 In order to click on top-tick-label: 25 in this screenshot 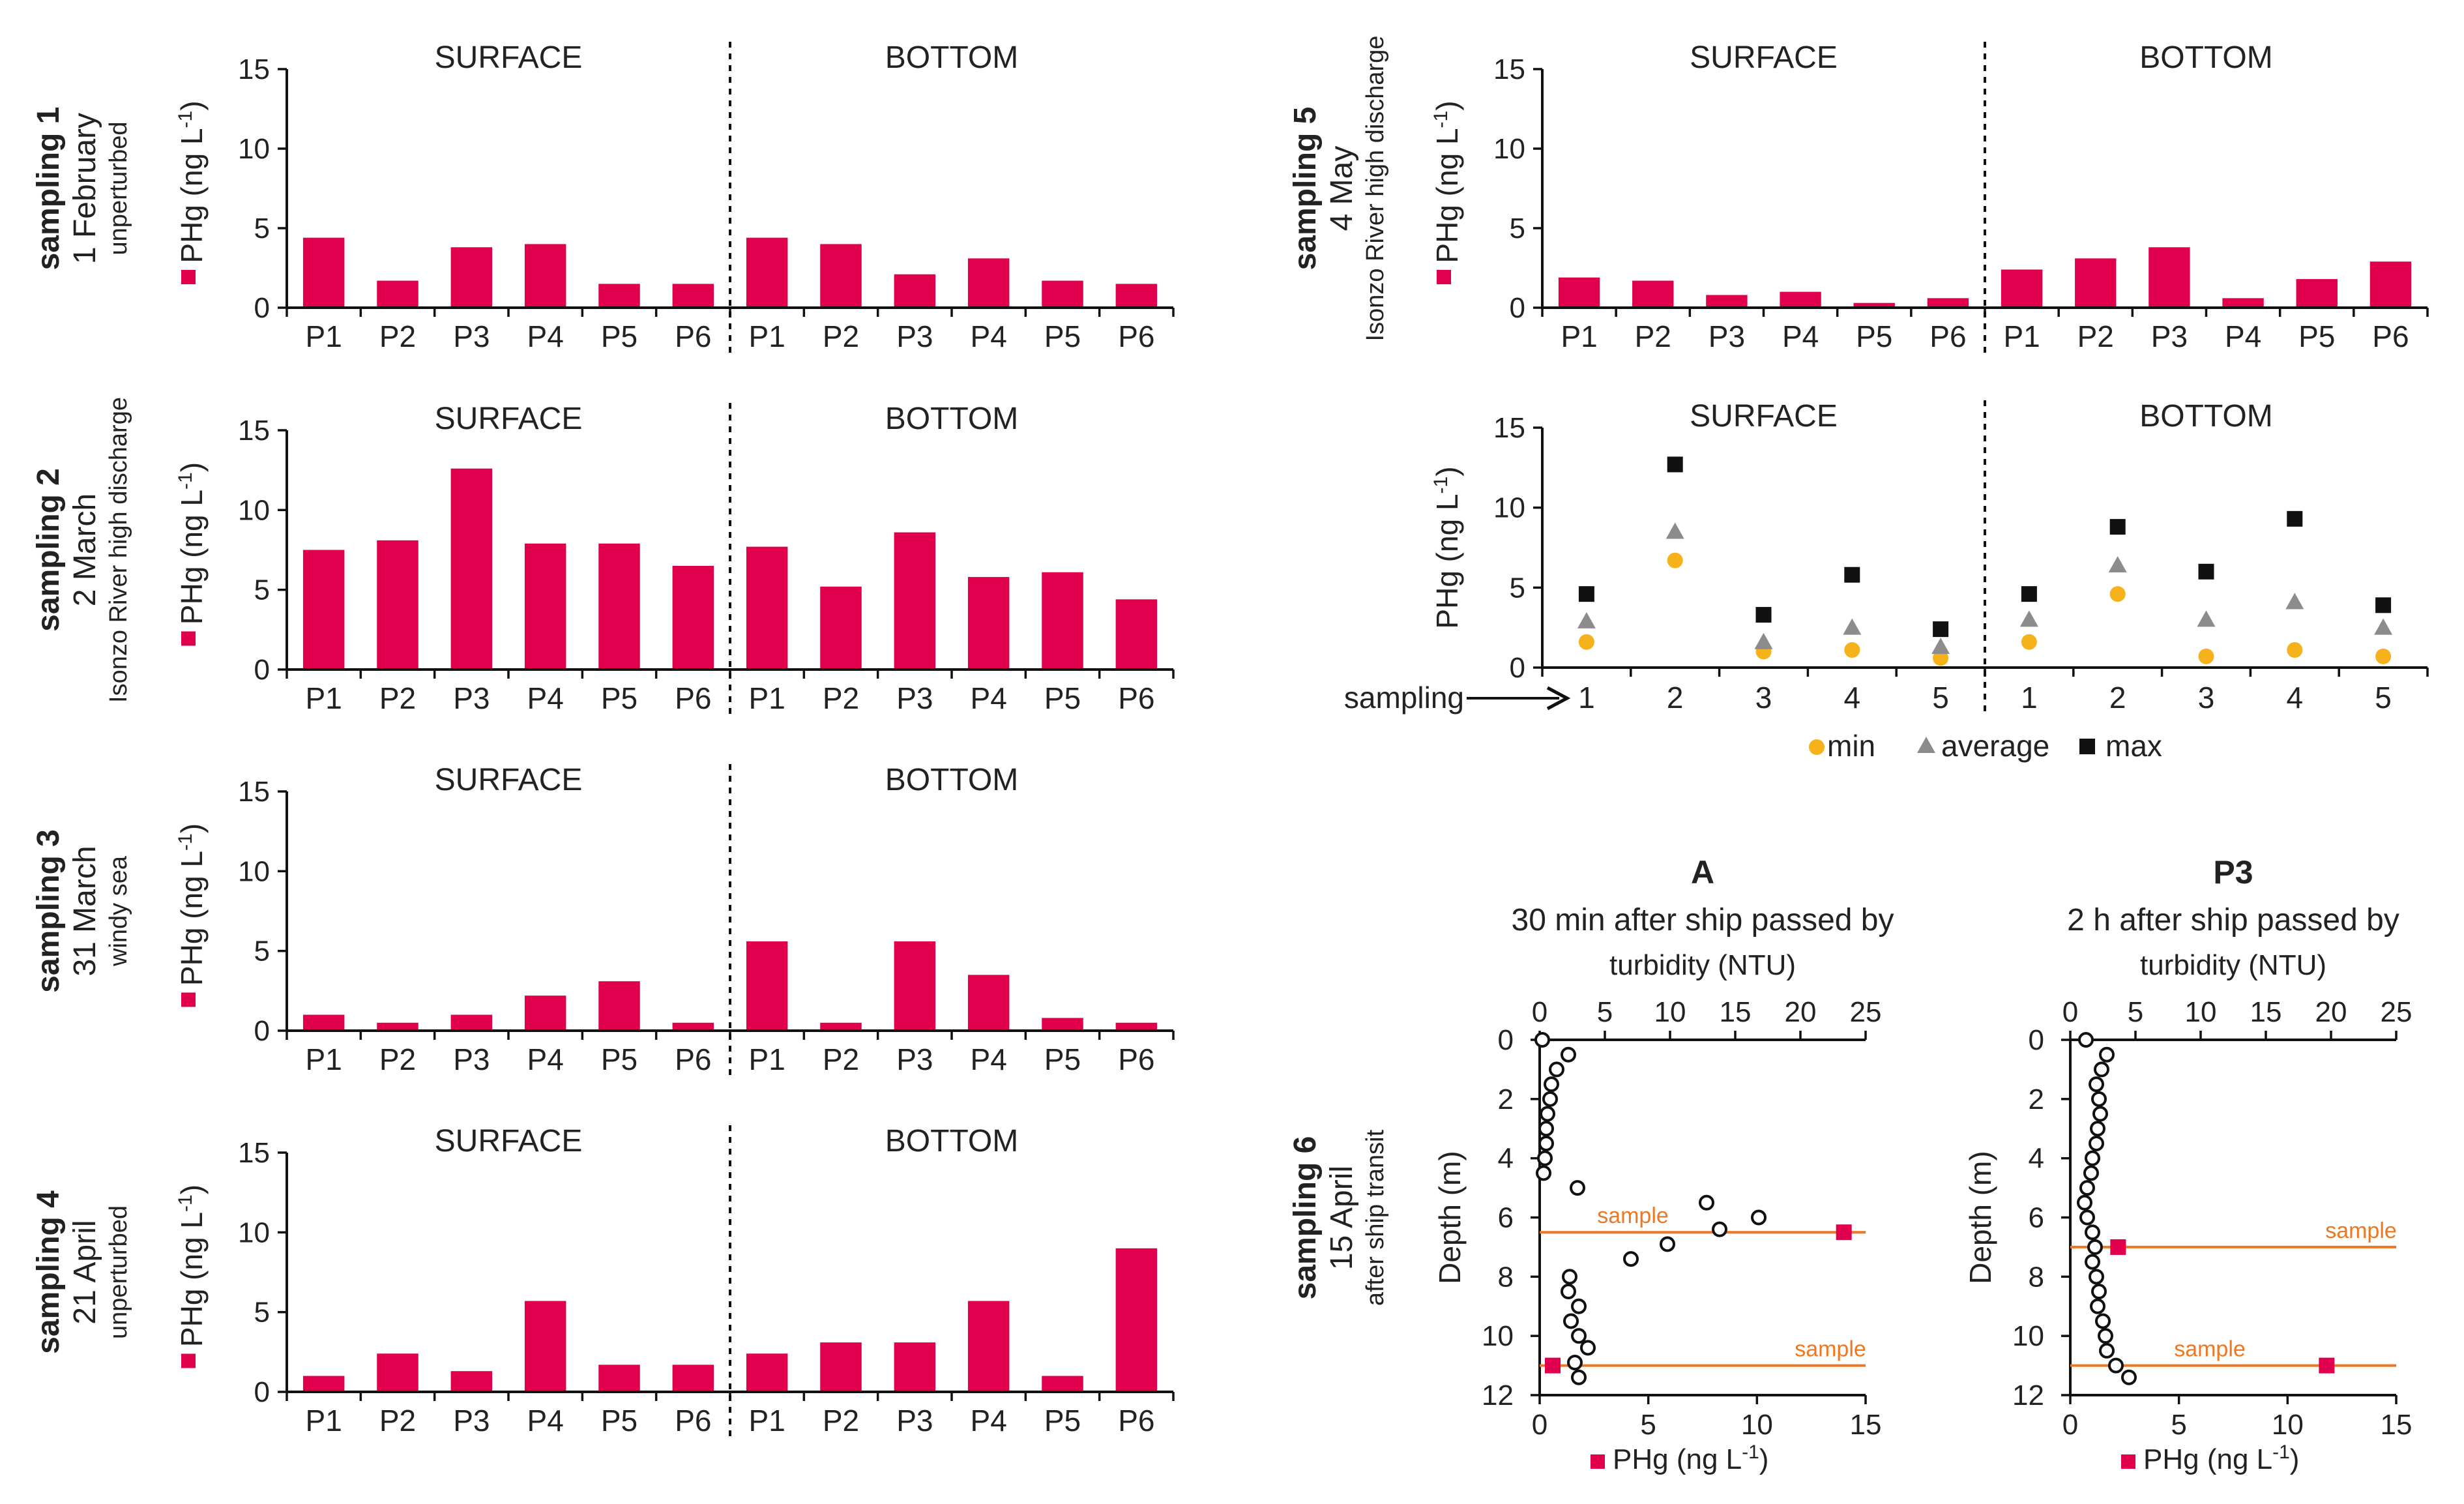, I will do `click(1866, 1012)`.